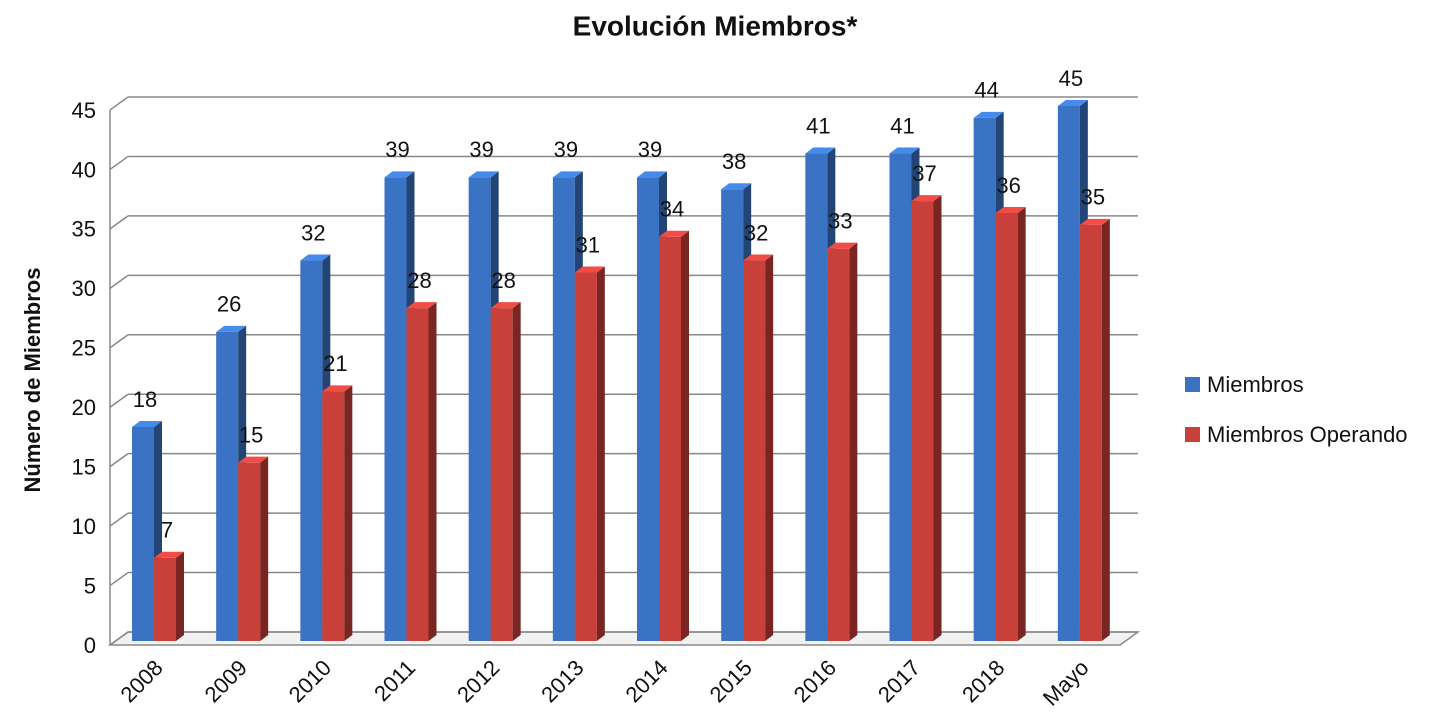  What do you see at coordinates (986, 90) in the screenshot?
I see `data-label: 44` at bounding box center [986, 90].